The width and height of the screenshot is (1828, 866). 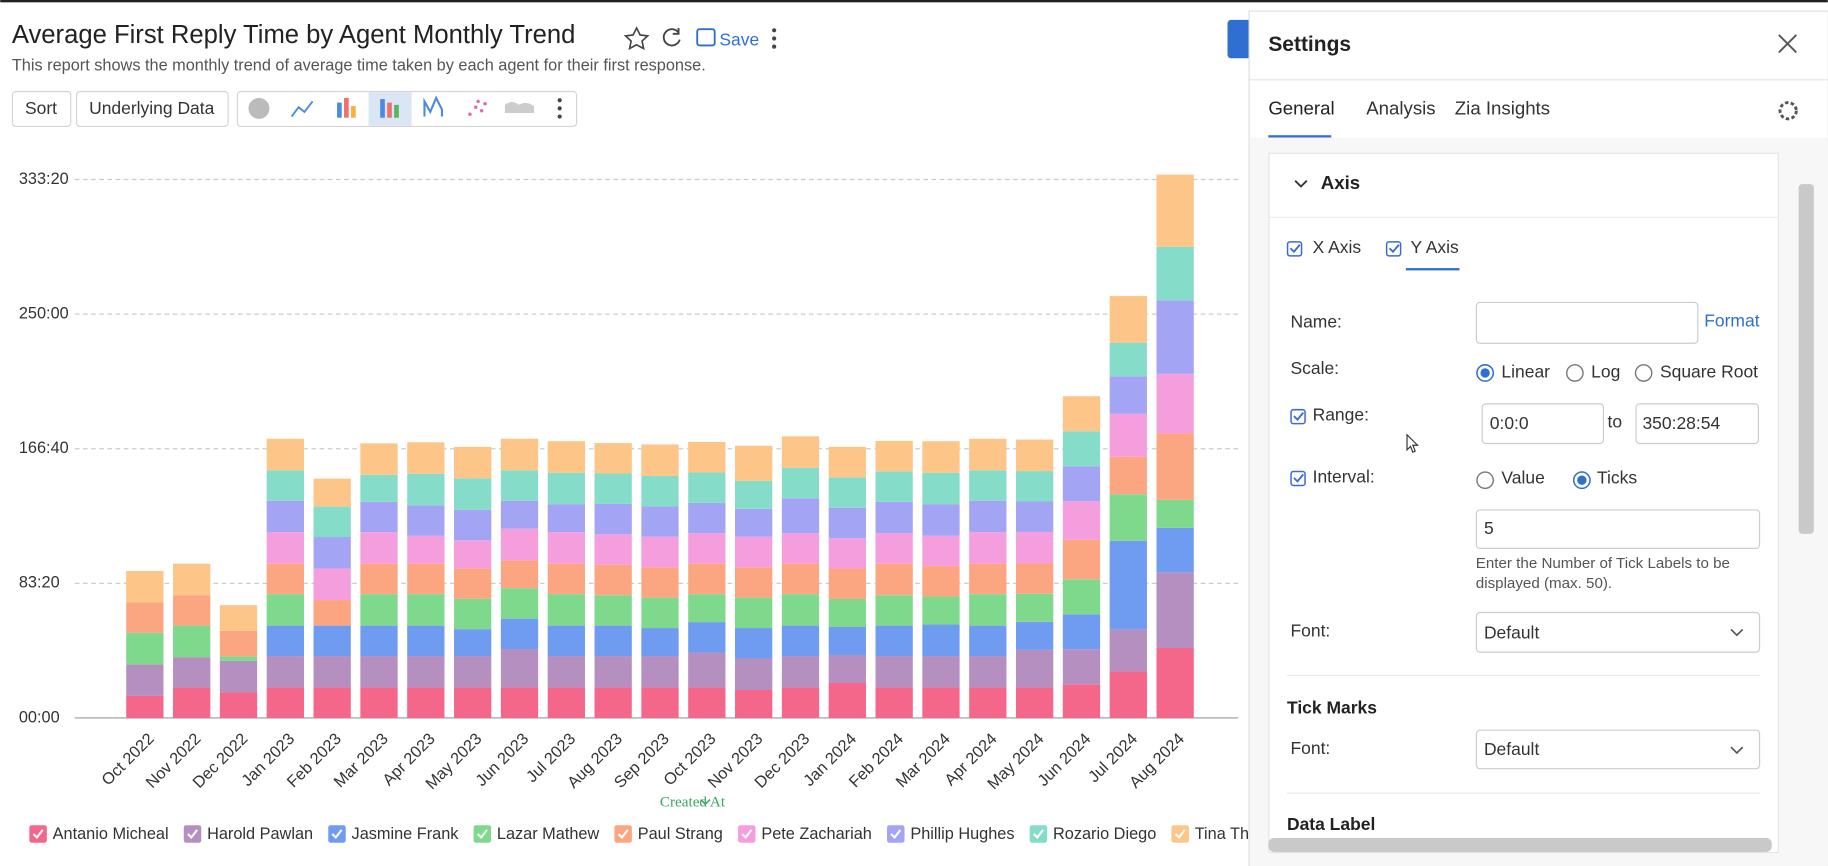 I want to click on x-axis-title: Created At, so click(x=693, y=802).